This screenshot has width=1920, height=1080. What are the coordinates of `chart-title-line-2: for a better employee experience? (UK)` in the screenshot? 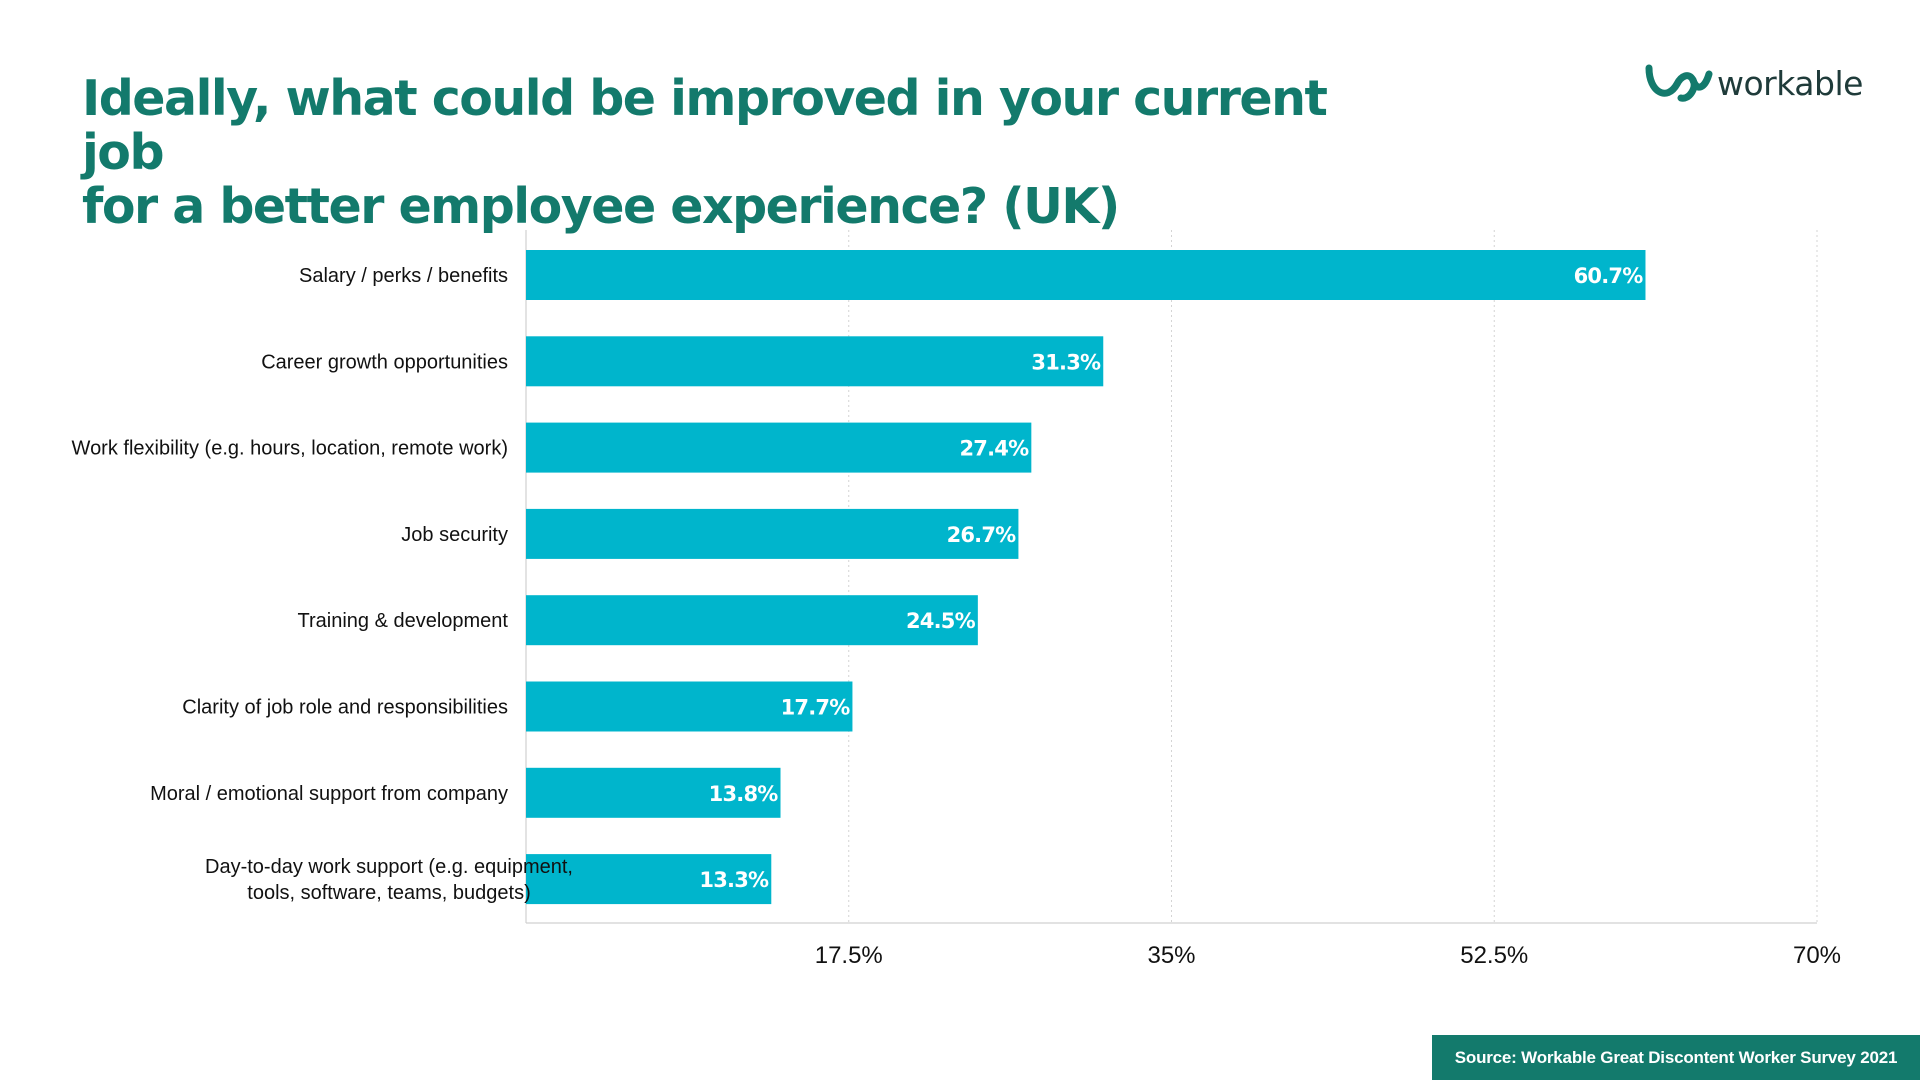 It's located at (601, 206).